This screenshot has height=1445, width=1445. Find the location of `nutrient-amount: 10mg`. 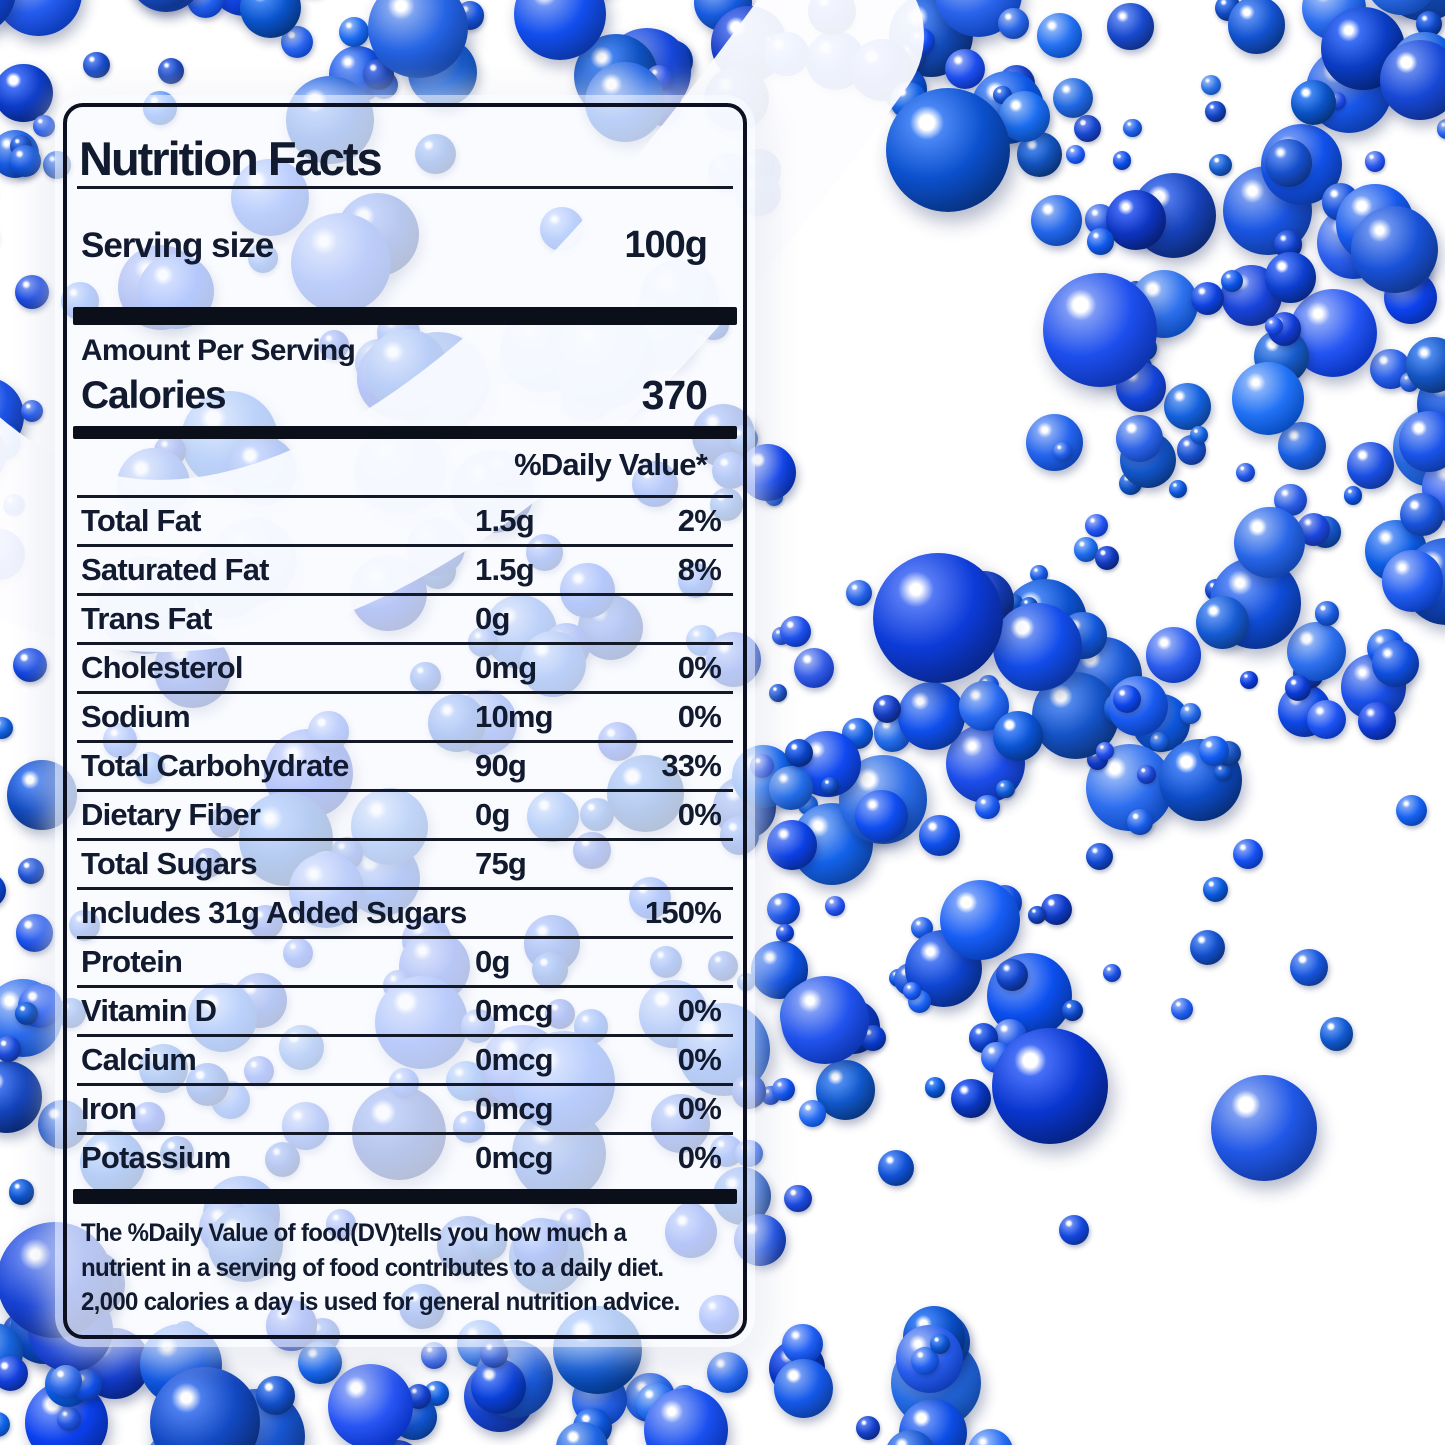

nutrient-amount: 10mg is located at coordinates (514, 716).